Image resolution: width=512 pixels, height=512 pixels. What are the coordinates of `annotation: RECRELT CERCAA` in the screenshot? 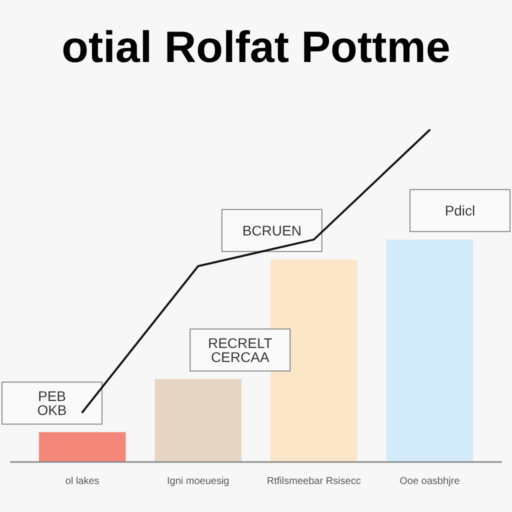 It's located at (240, 350).